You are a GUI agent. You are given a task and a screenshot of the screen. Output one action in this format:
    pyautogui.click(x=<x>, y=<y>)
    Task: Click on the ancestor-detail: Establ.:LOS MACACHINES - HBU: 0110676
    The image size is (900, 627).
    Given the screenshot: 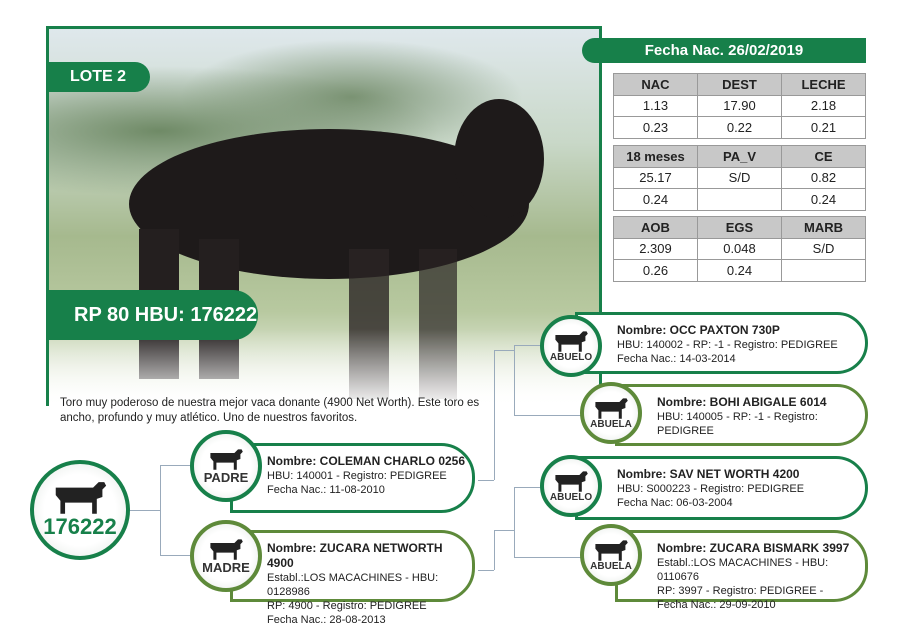 What is the action you would take?
    pyautogui.click(x=743, y=570)
    